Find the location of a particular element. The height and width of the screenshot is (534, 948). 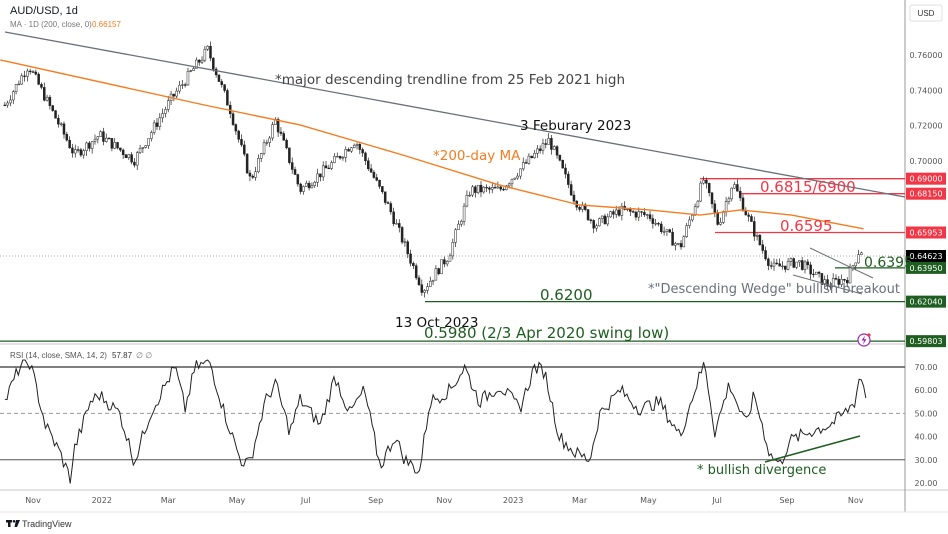

price-label: 0.69000 is located at coordinates (925, 179).